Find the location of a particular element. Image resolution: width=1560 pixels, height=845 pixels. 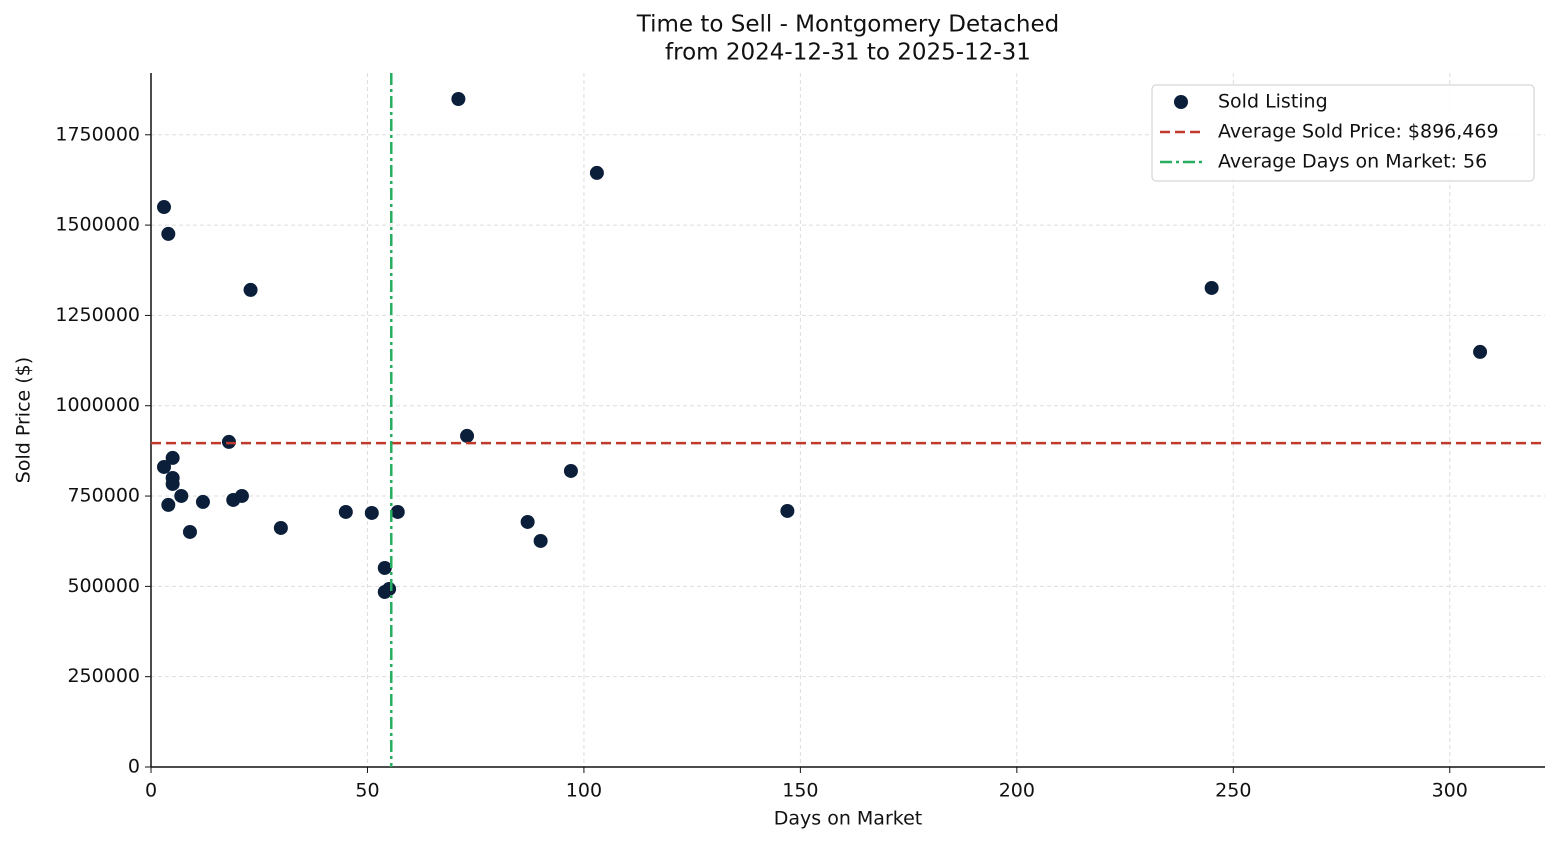

x-tick-label: 300 is located at coordinates (1450, 791).